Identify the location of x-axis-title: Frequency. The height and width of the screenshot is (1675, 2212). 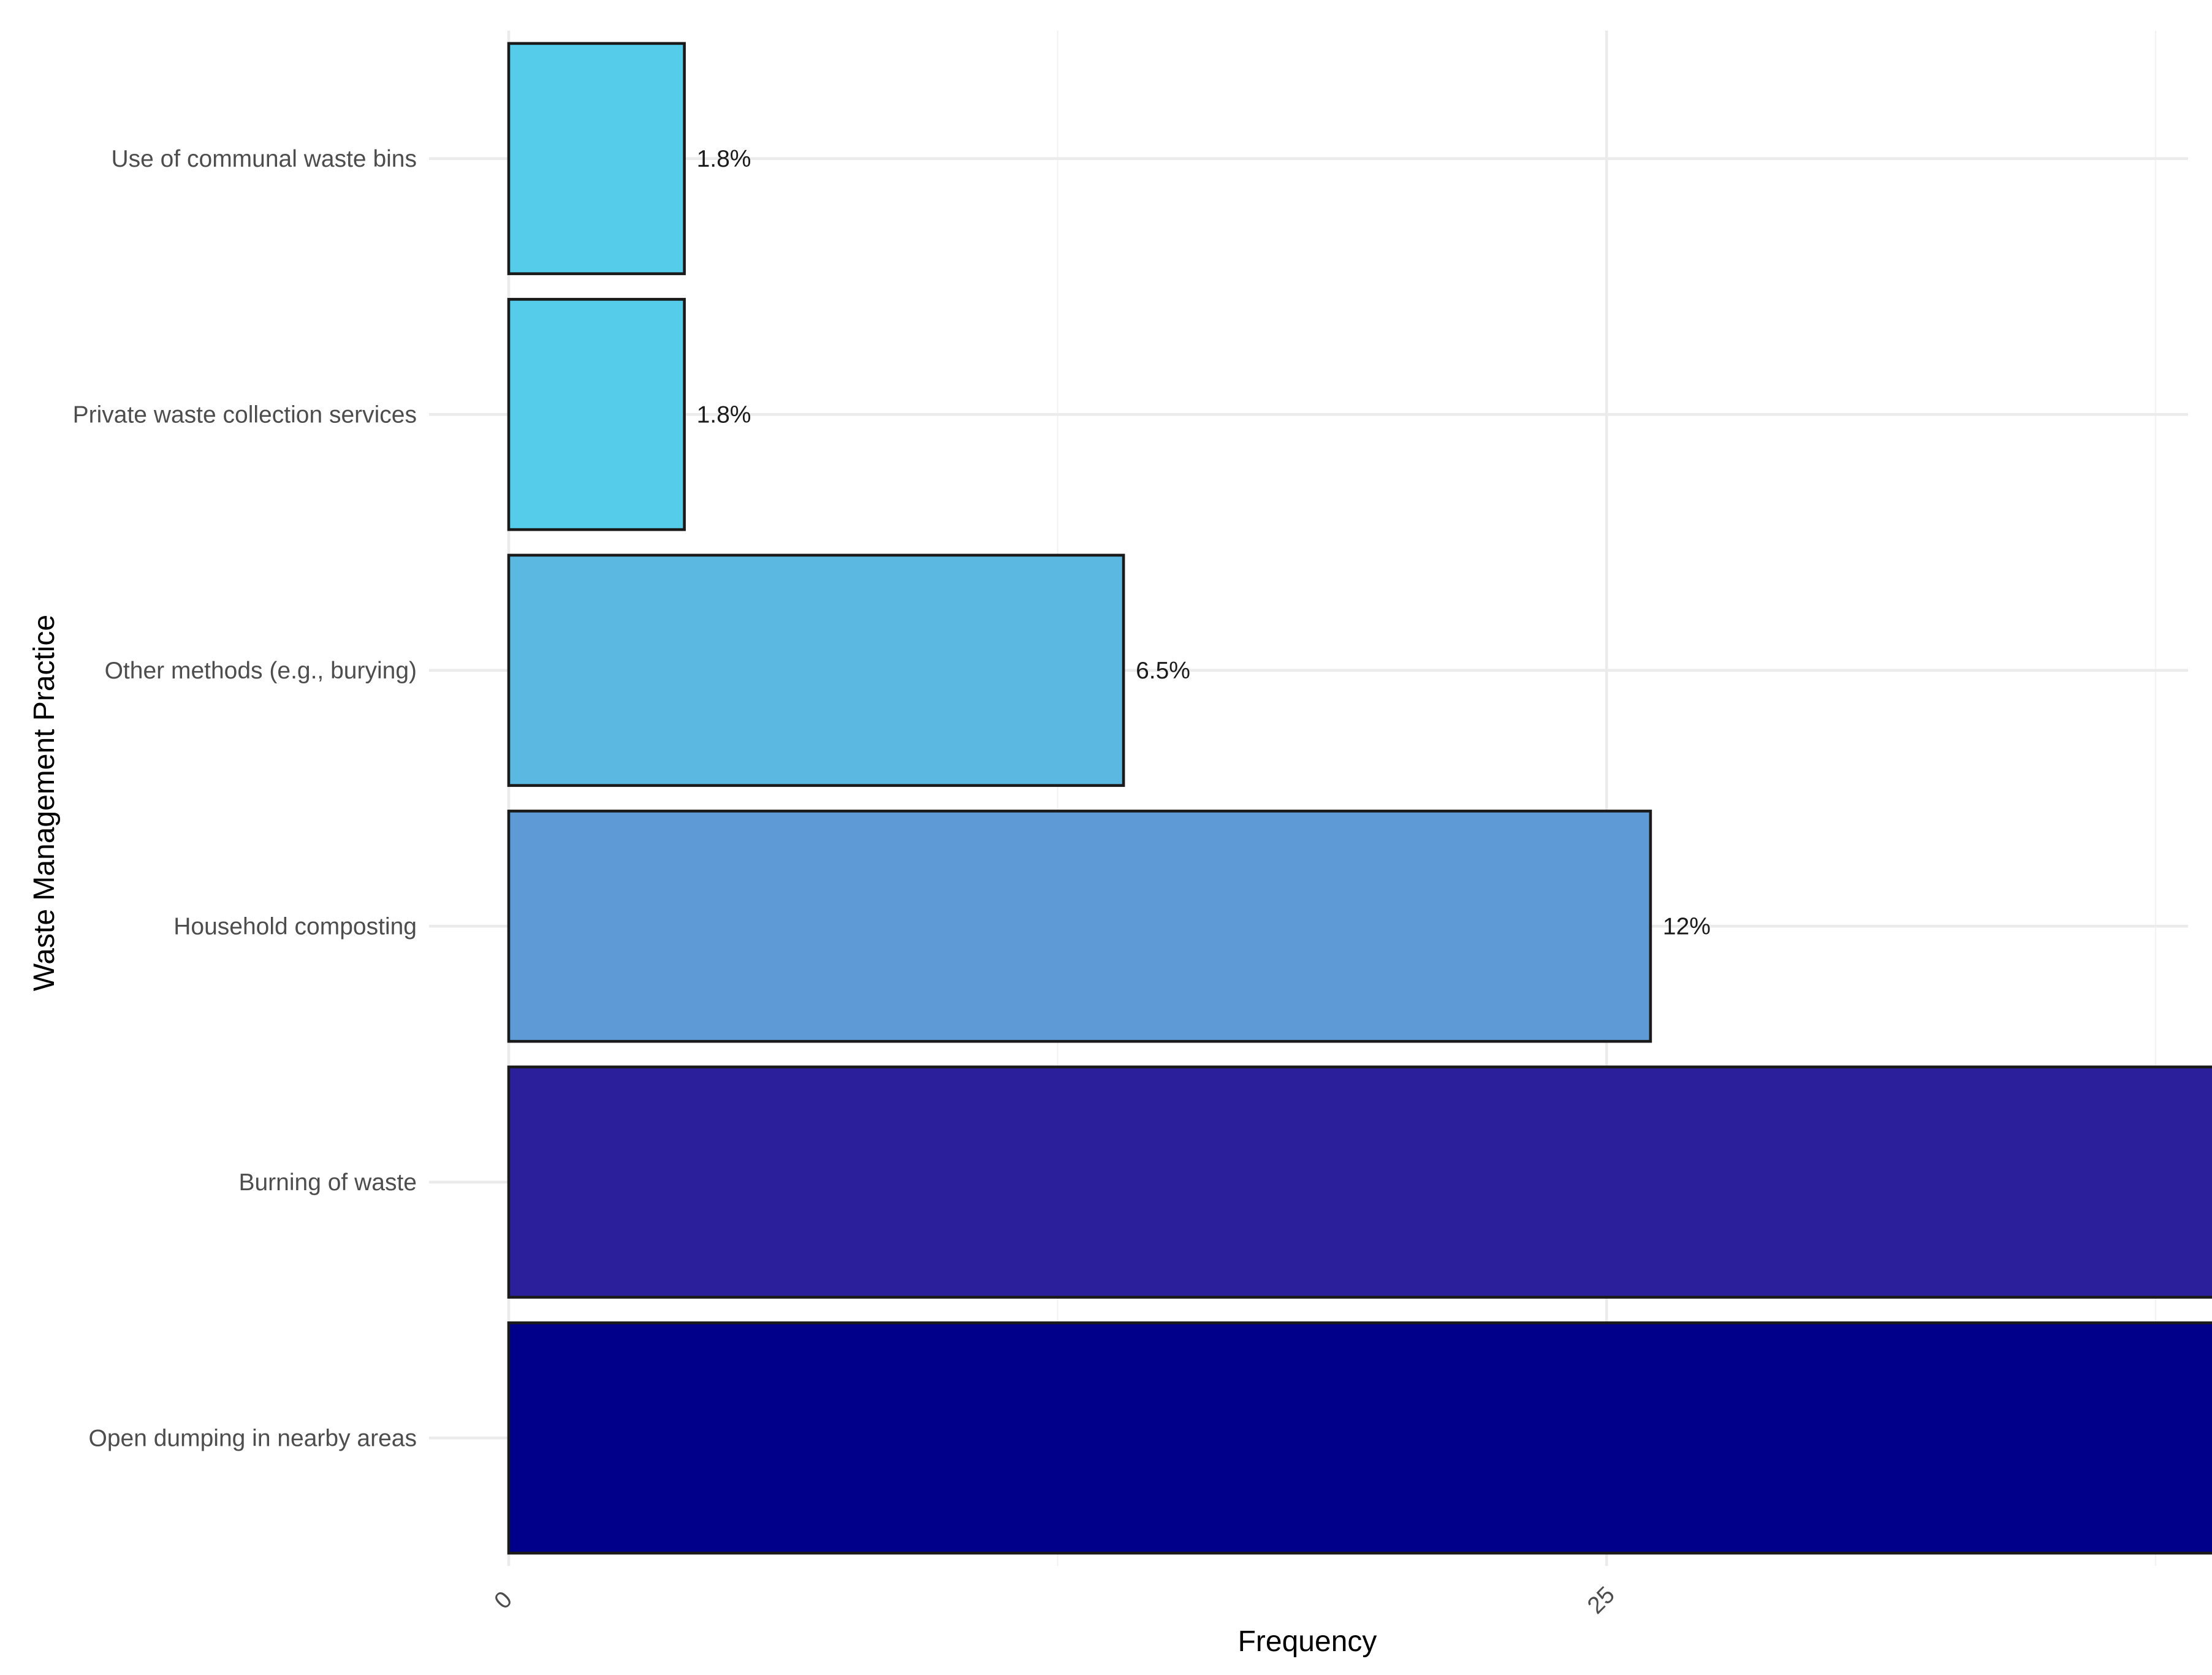
(1308, 1641).